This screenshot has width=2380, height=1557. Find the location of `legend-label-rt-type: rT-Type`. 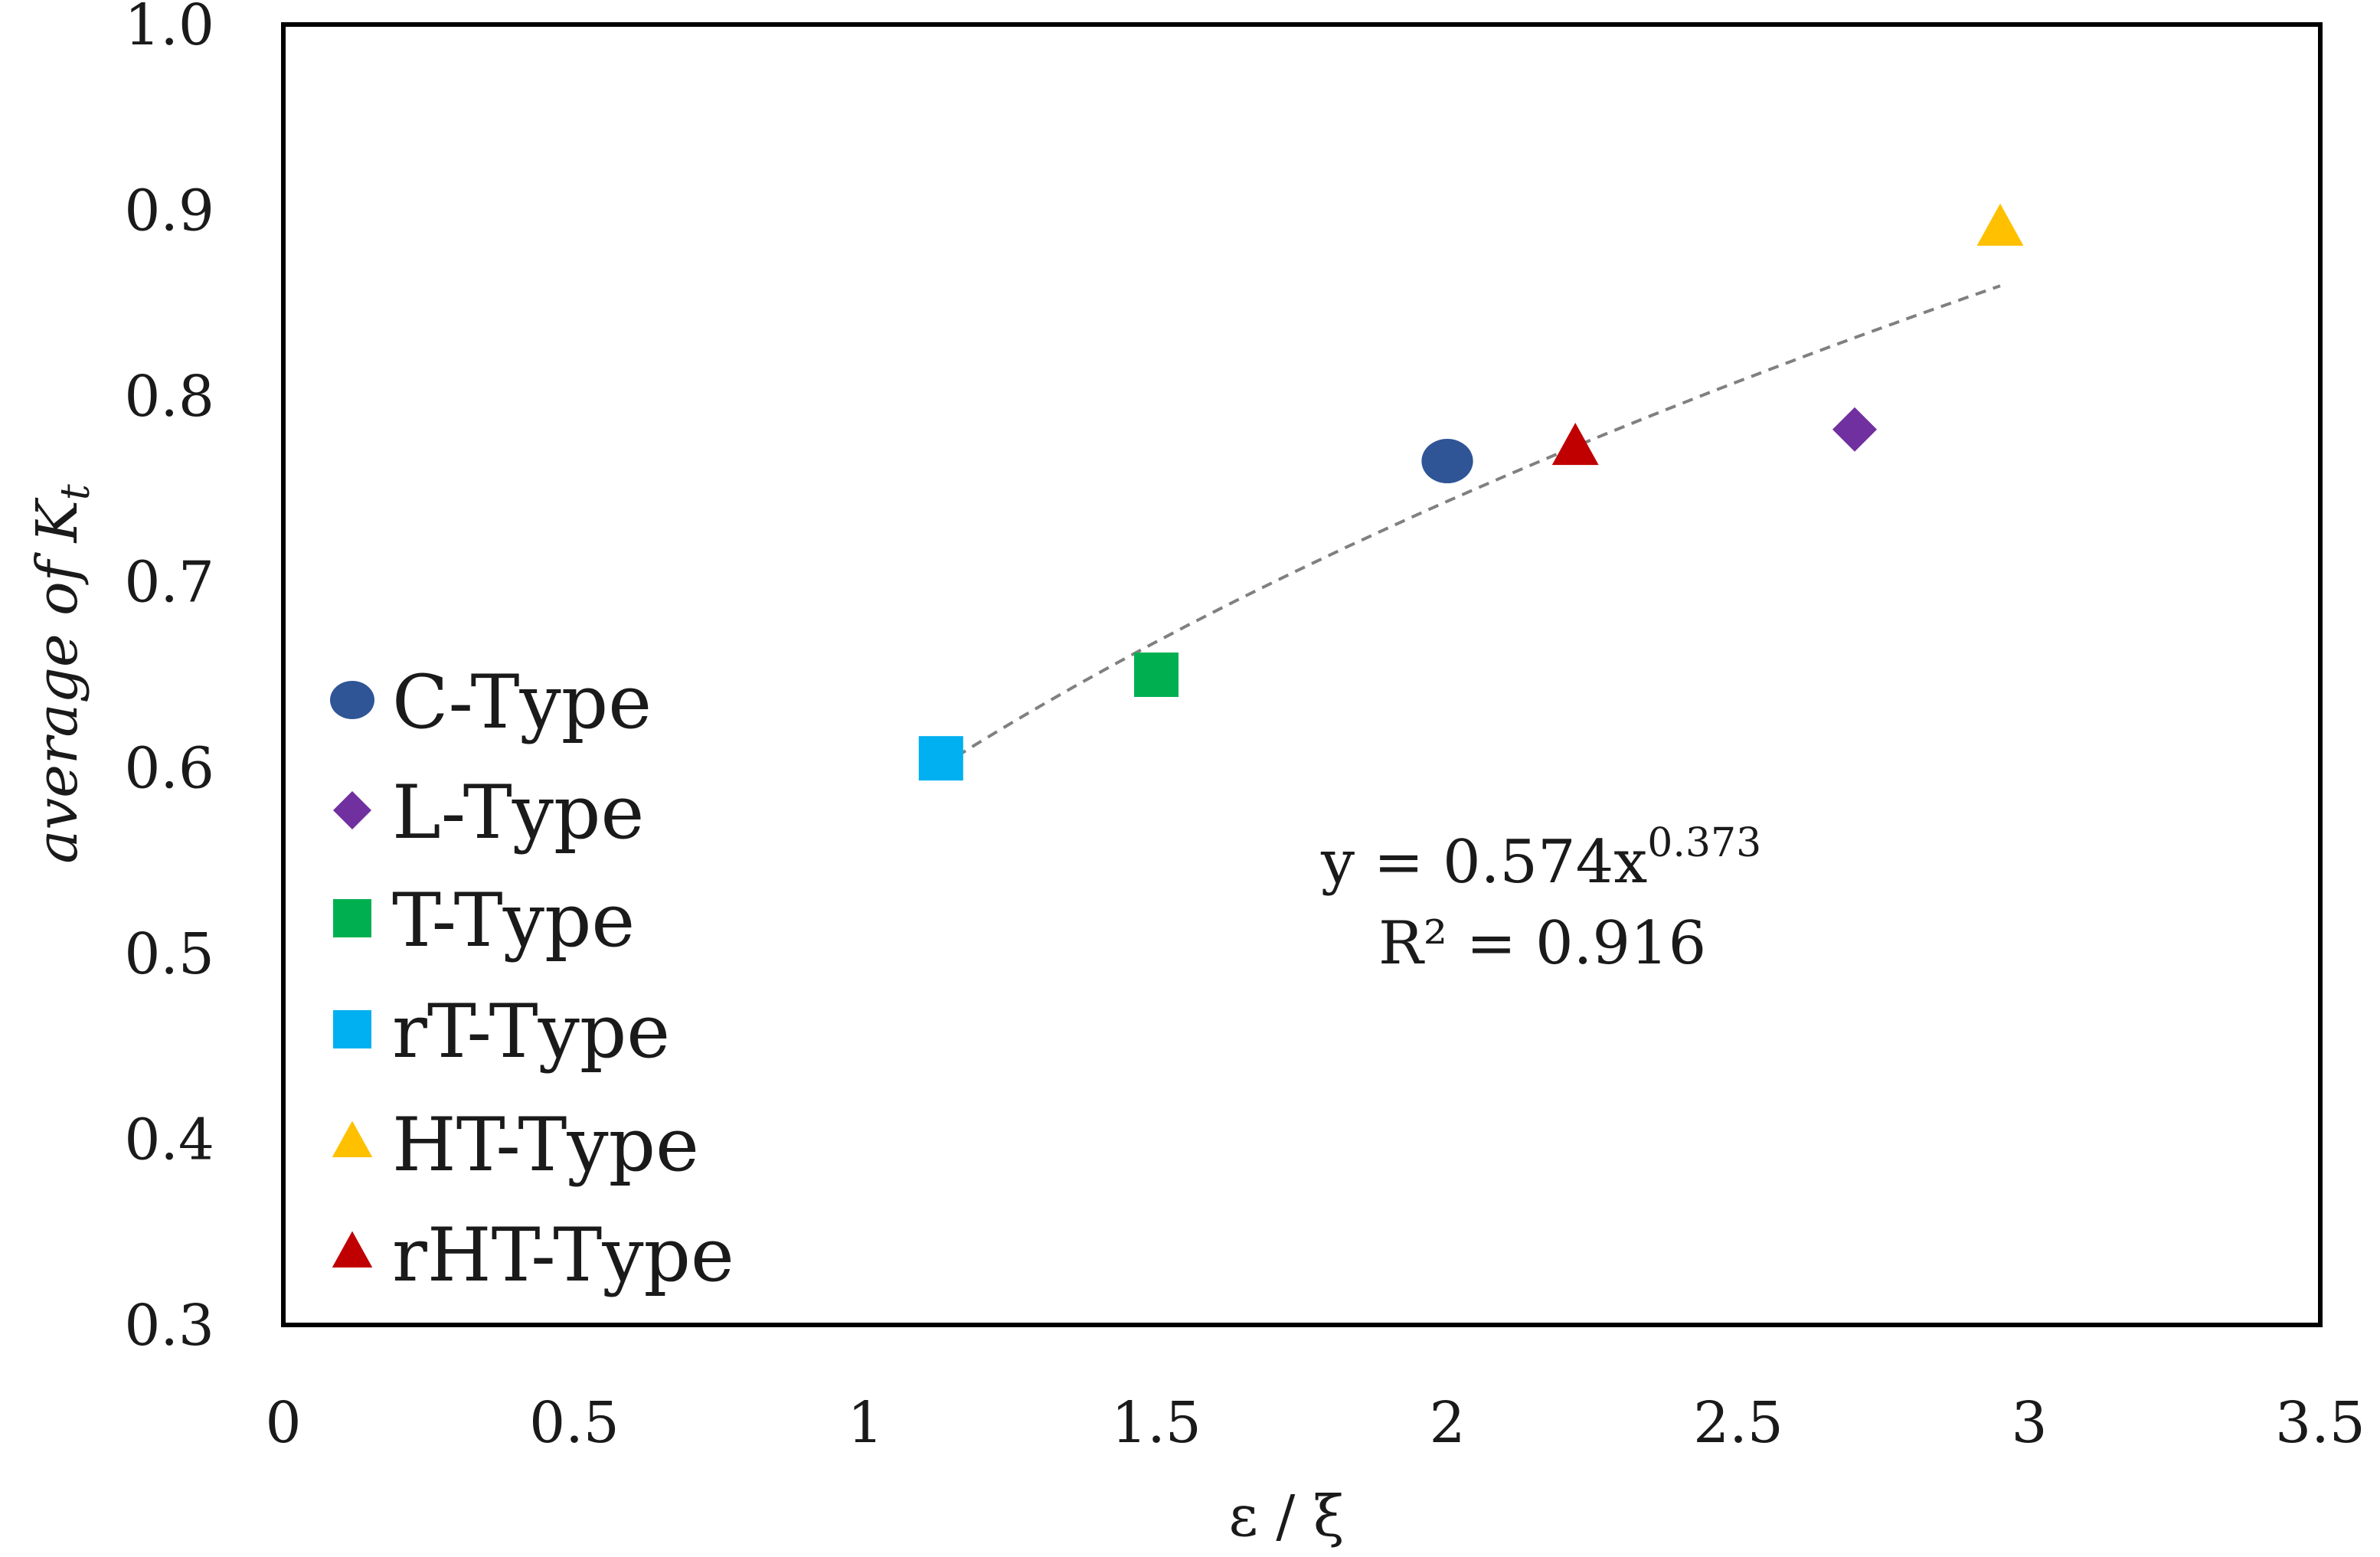

legend-label-rt-type: rT-Type is located at coordinates (531, 1032).